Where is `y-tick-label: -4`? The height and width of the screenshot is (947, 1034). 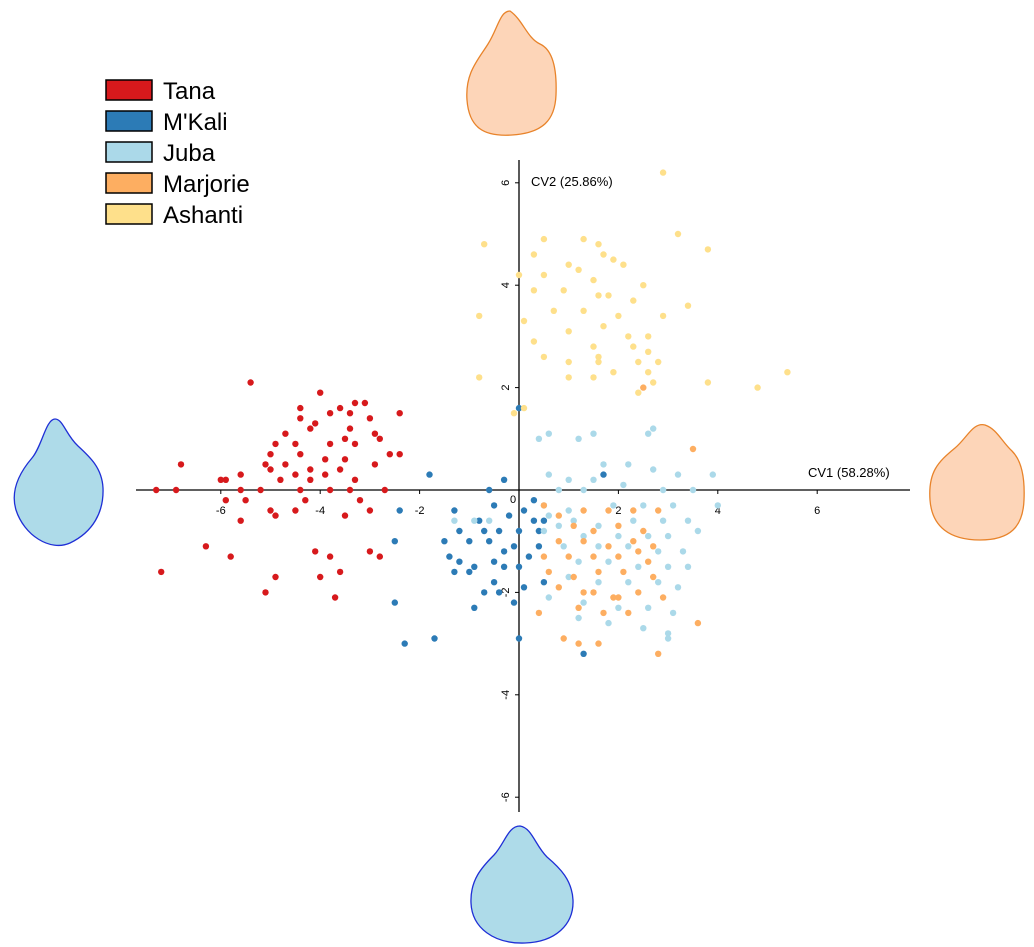
y-tick-label: -4 is located at coordinates (506, 695).